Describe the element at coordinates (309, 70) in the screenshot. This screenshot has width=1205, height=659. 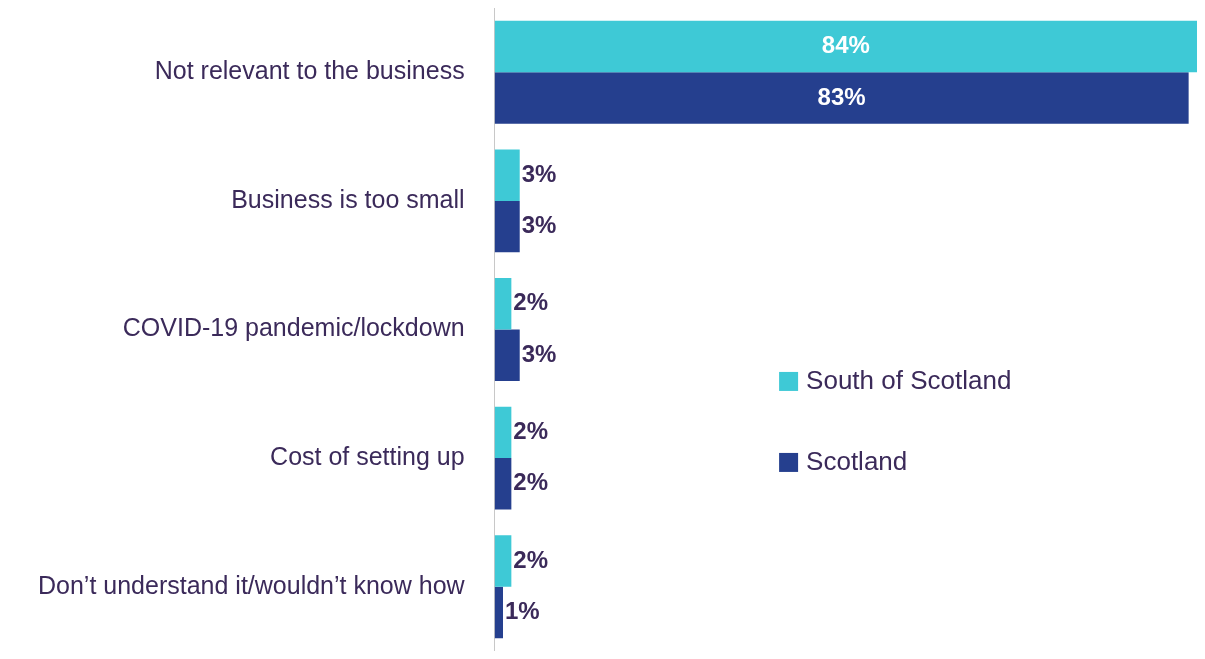
I see `y-tick-label: Not relevant to the business` at that location.